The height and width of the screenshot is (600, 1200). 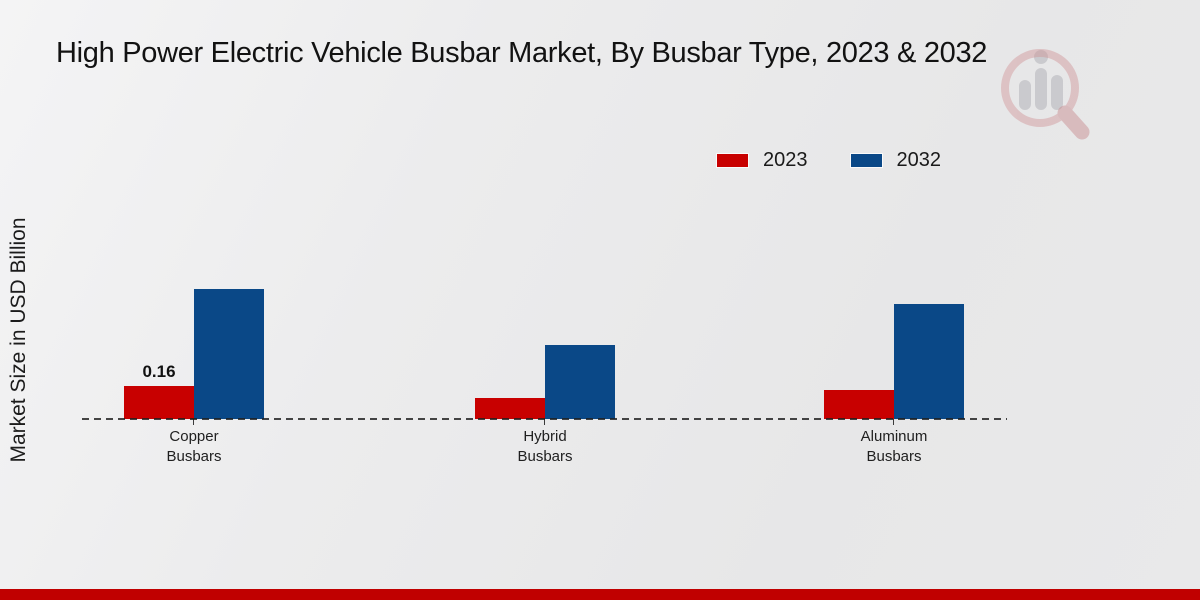 I want to click on x-tick-hybrid, so click(x=544, y=422).